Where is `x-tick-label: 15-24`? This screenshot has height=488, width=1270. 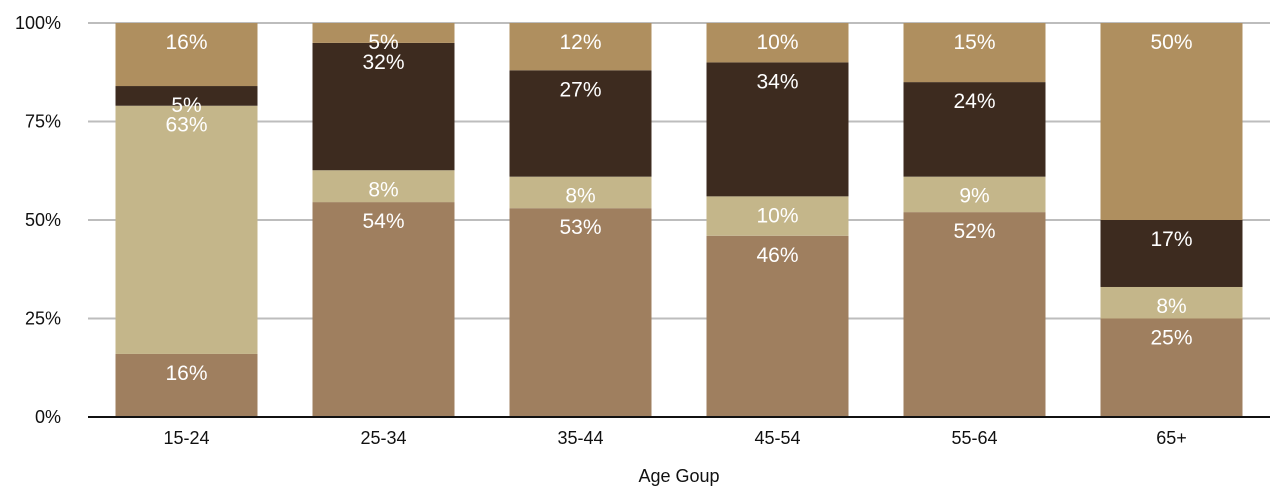 x-tick-label: 15-24 is located at coordinates (186, 438).